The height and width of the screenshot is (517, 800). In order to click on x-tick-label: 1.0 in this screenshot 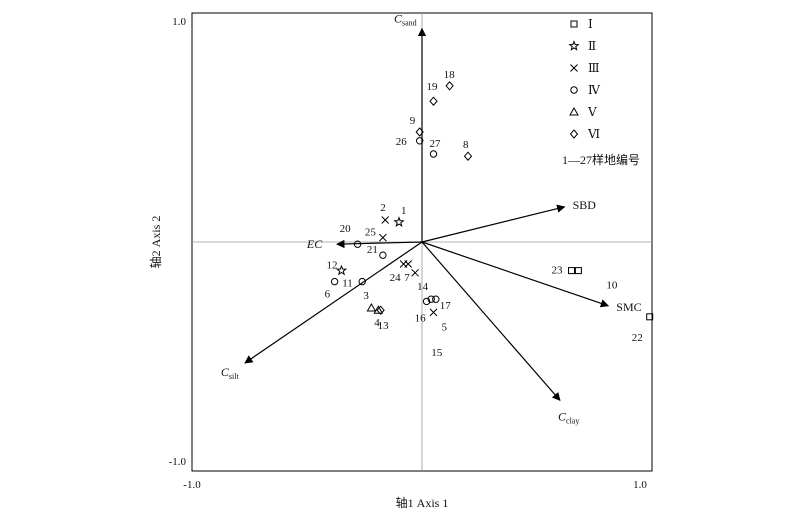, I will do `click(640, 485)`.